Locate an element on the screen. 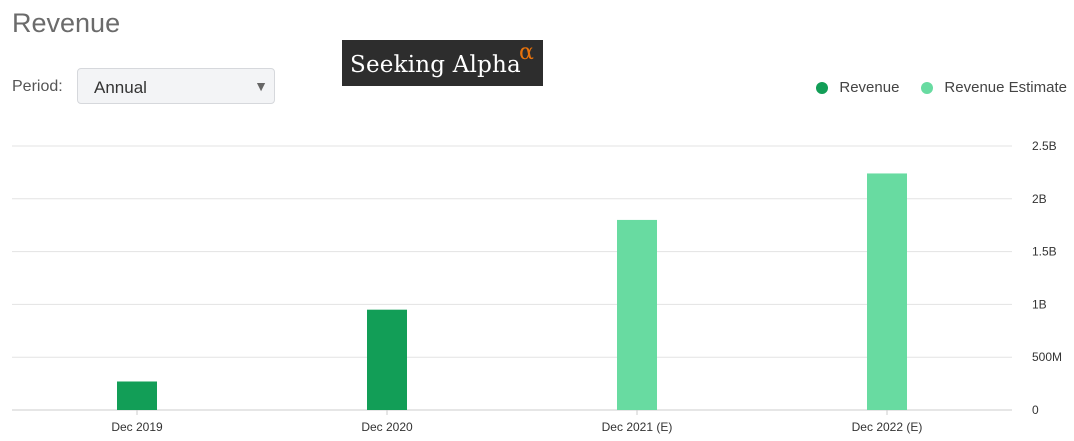  legend-label: Revenue Estimate is located at coordinates (1005, 87).